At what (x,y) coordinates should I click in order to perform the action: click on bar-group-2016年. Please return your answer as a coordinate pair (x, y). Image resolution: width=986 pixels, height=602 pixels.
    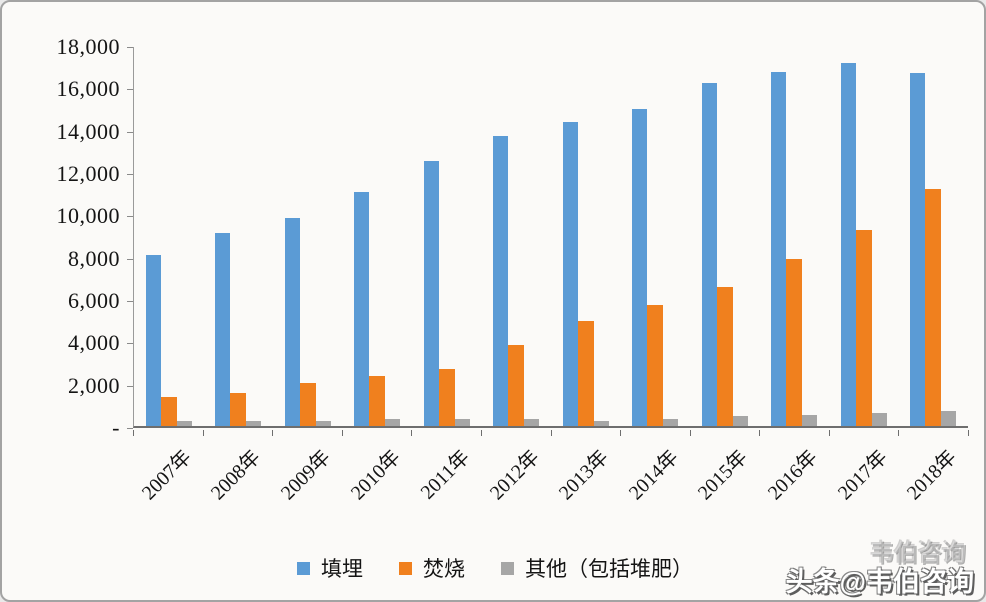
    Looking at the image, I should click on (795, 236).